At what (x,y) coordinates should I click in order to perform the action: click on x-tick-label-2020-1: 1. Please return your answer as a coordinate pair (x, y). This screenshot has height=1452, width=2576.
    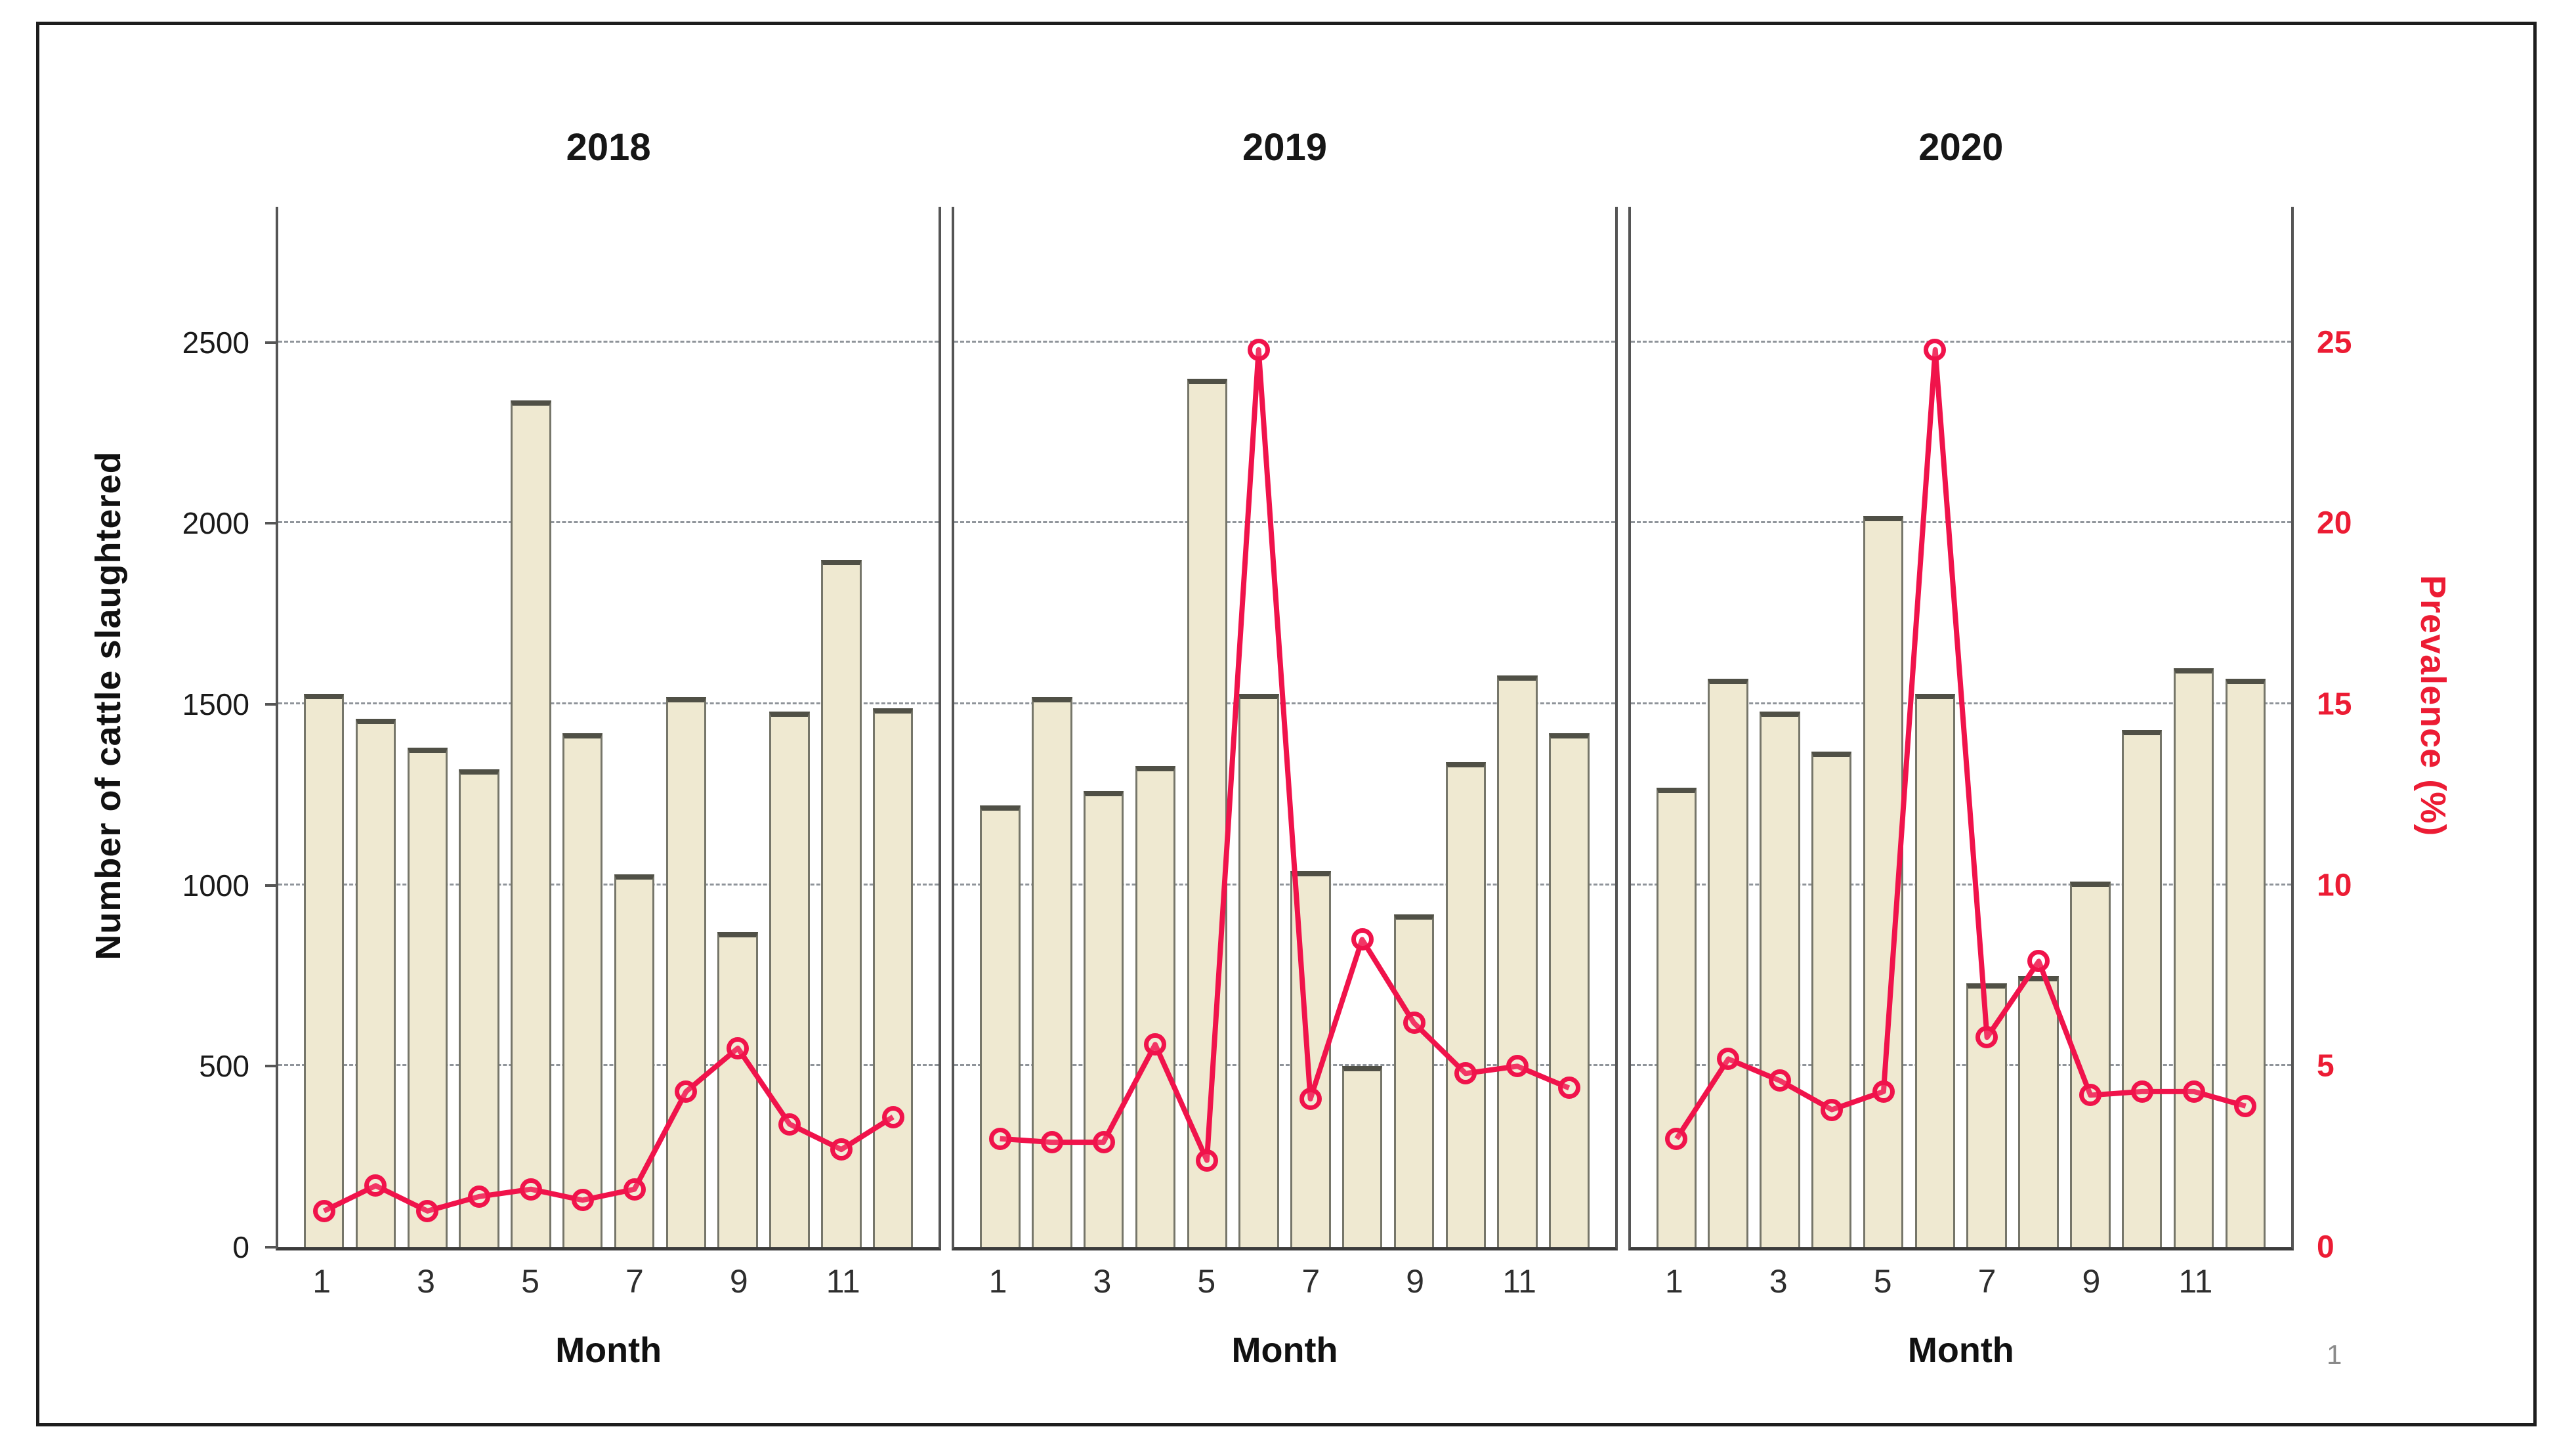
    Looking at the image, I should click on (1673, 1281).